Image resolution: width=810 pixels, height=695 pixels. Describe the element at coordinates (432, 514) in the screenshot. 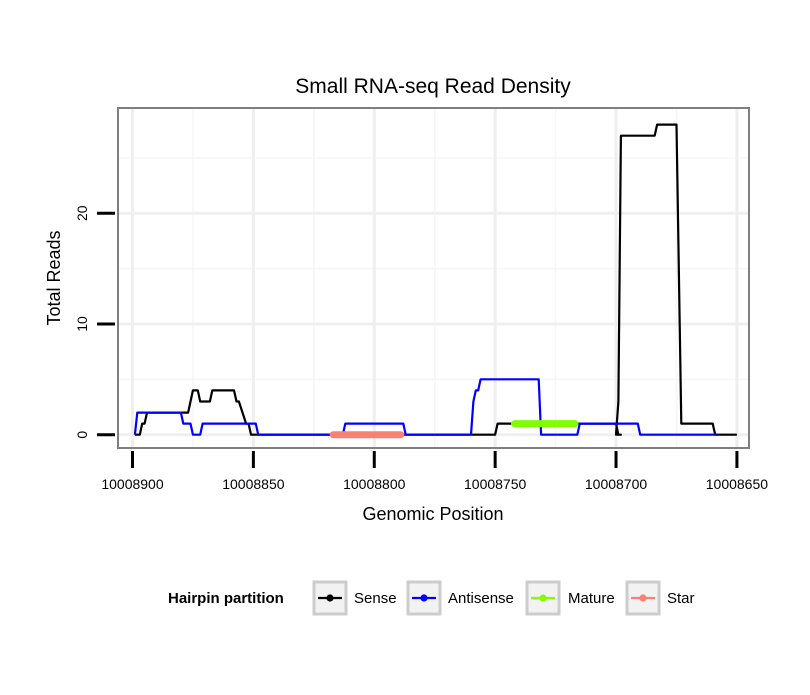

I see `x-axis-label: Genomic Position` at that location.